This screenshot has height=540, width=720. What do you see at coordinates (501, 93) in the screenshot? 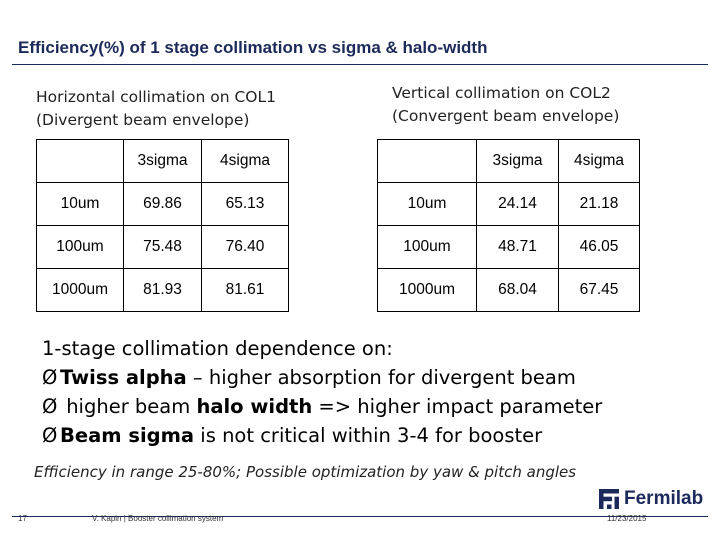
I see `caption-line: Vertical collimation on COL2` at bounding box center [501, 93].